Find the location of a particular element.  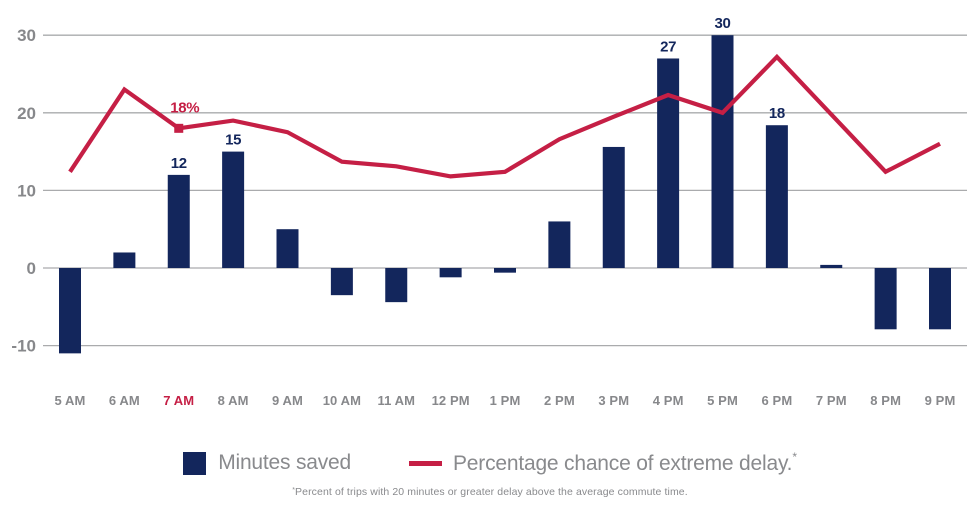

x-axis-tick-label: 12 PM is located at coordinates (451, 400).